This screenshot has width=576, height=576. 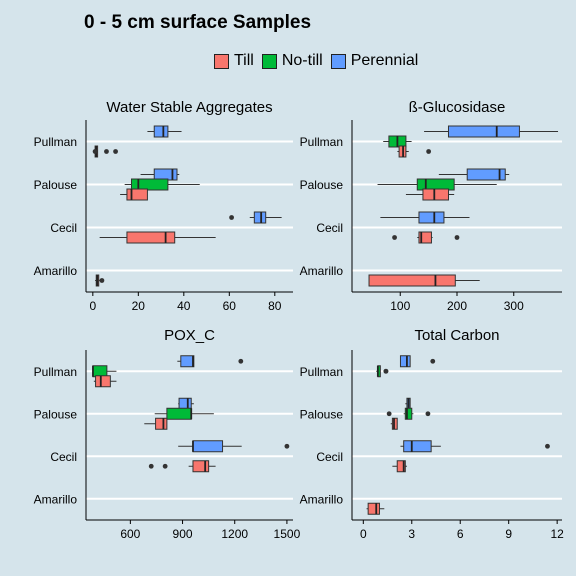 I want to click on box-pullman-till, so click(x=105, y=381).